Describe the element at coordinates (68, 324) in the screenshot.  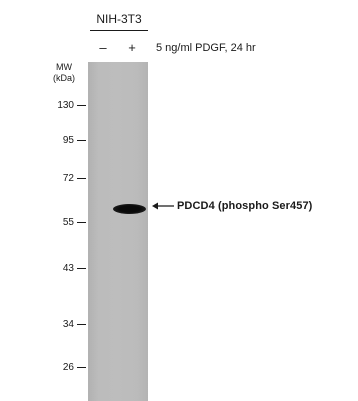
I see `mw-marker-label: 34` at that location.